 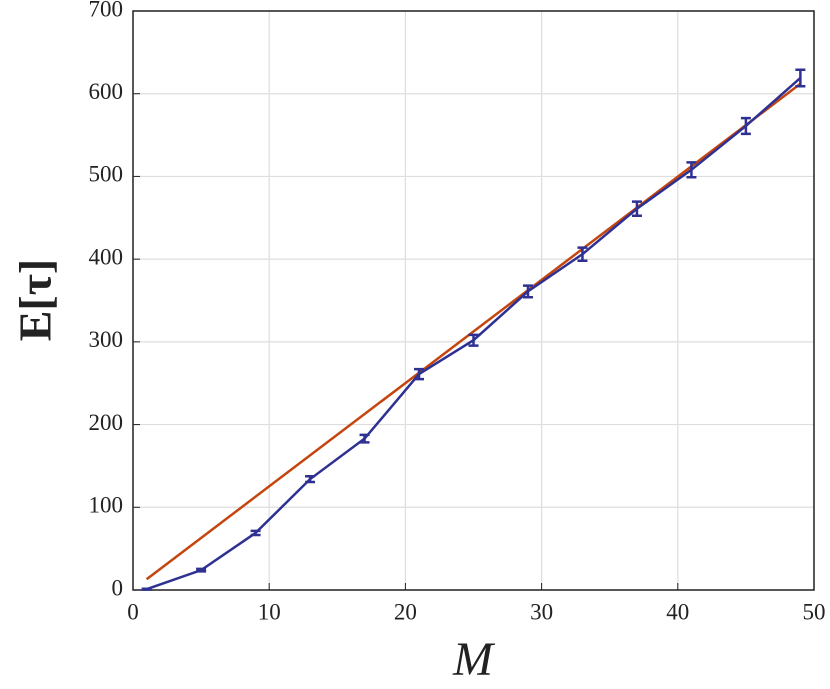 What do you see at coordinates (106, 256) in the screenshot?
I see `y-tick-label: 400` at bounding box center [106, 256].